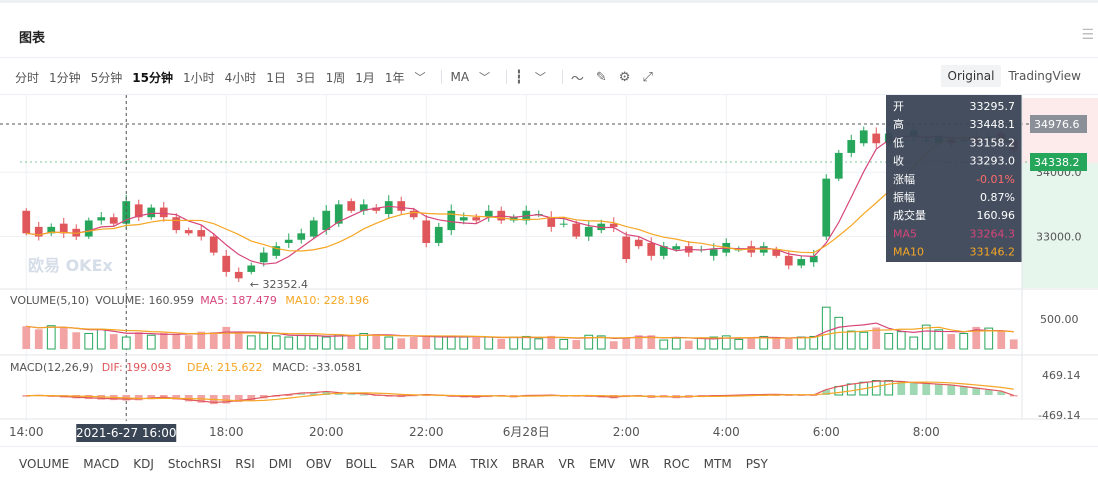 This screenshot has width=1098, height=489. I want to click on view-option-tradingview: TradingView, so click(1044, 76).